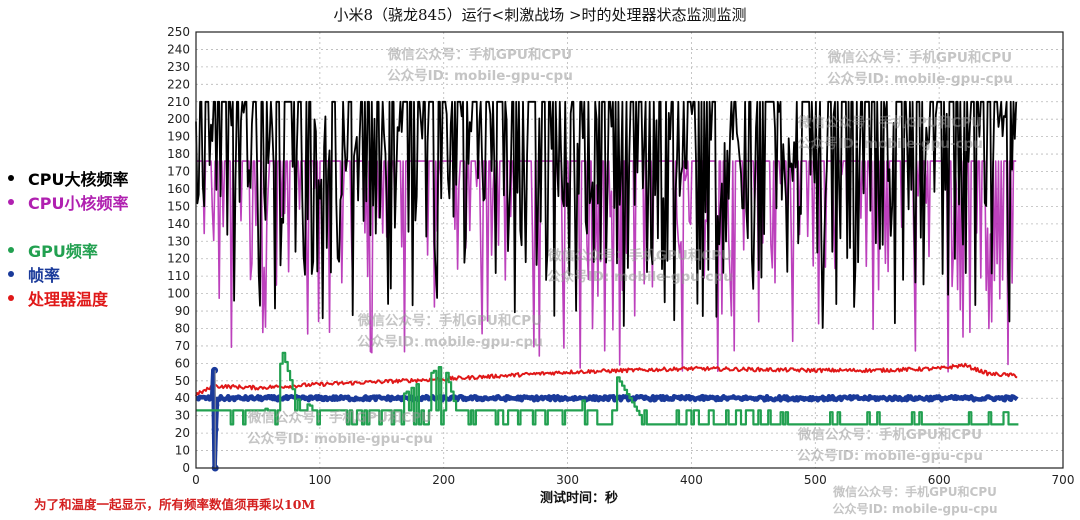 Image resolution: width=1080 pixels, height=520 pixels. What do you see at coordinates (606, 379) in the screenshot?
I see `series-temperature` at bounding box center [606, 379].